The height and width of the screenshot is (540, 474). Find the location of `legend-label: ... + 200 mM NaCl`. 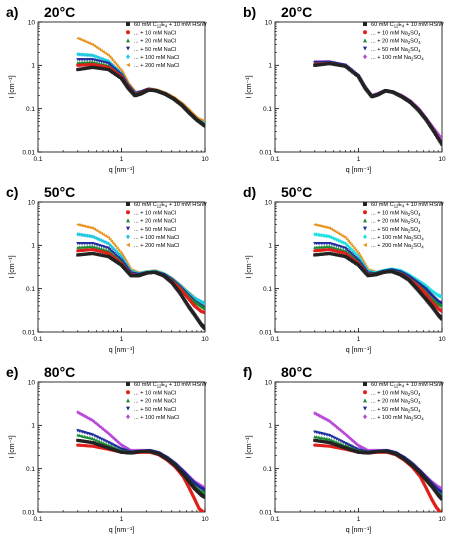

legend-label: ... + 200 mM NaCl is located at coordinates (156, 66).